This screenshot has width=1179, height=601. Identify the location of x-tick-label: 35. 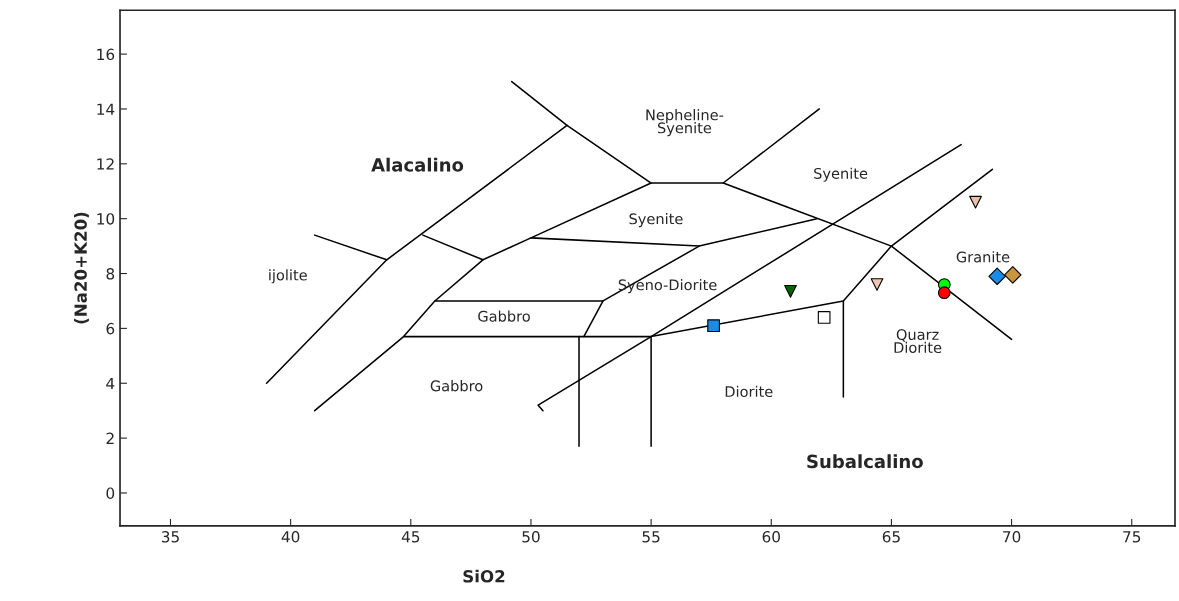
(170, 537).